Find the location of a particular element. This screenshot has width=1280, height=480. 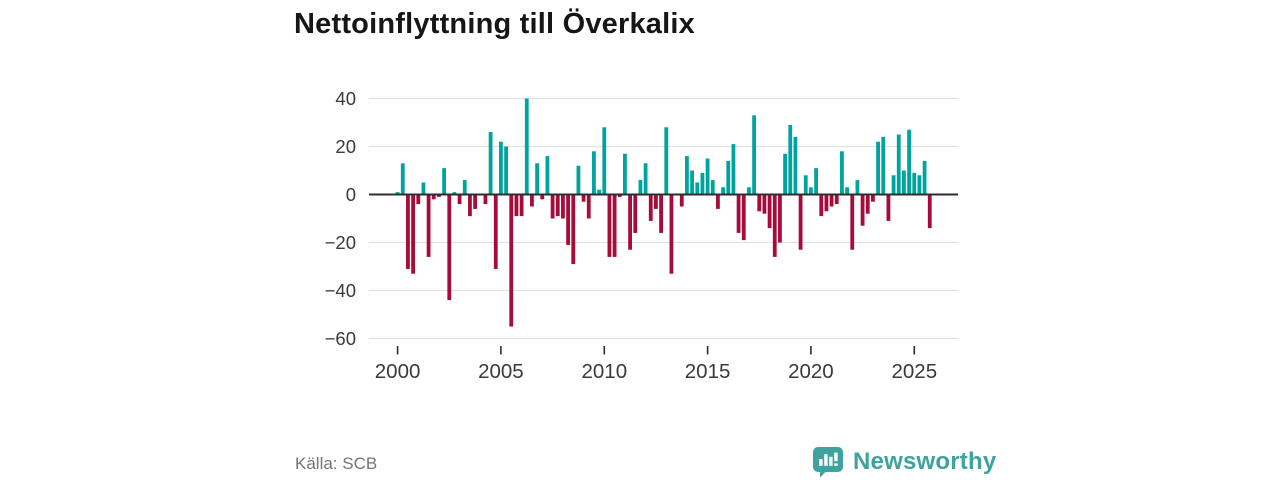

x-axis-label: 2015 is located at coordinates (708, 371).